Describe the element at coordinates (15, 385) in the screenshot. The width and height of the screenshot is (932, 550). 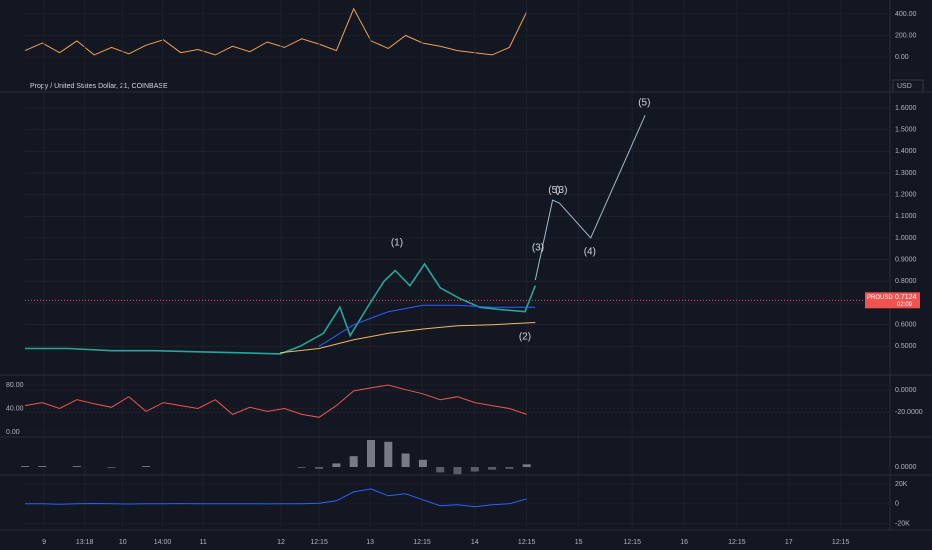
I see `y-tick-label: 80.00` at that location.